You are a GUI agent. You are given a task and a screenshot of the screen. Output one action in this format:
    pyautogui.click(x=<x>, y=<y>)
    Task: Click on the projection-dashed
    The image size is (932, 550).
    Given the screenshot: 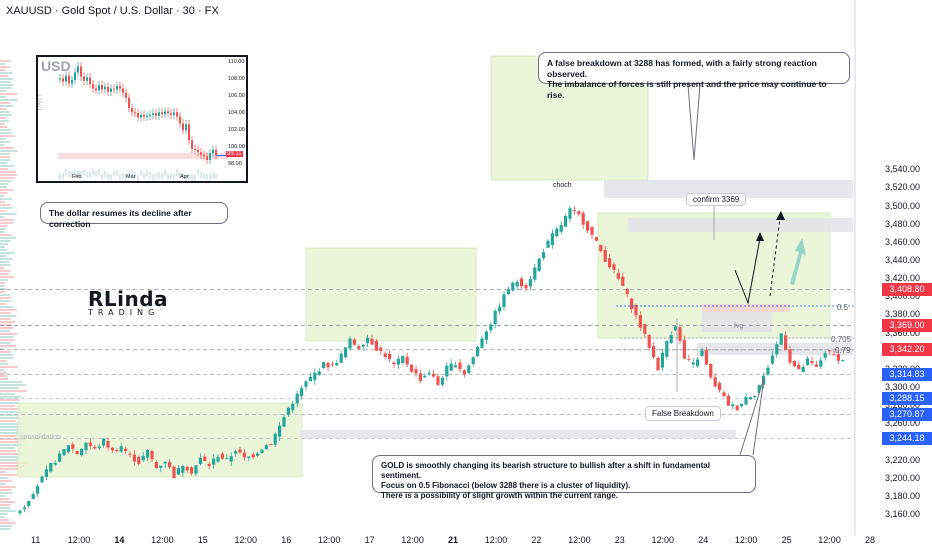 What is the action you would take?
    pyautogui.click(x=775, y=257)
    